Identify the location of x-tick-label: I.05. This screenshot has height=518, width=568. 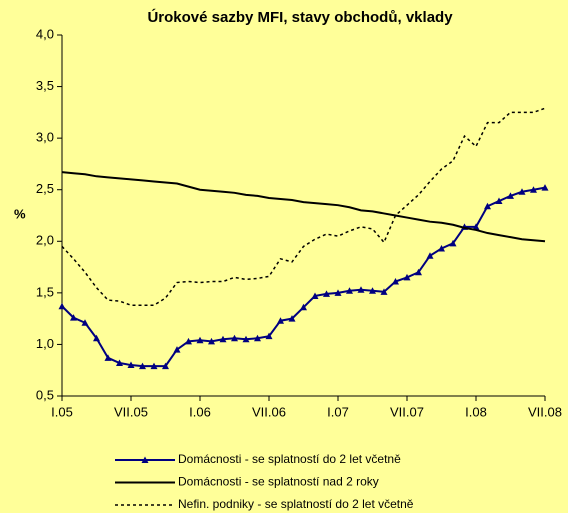
(62, 411).